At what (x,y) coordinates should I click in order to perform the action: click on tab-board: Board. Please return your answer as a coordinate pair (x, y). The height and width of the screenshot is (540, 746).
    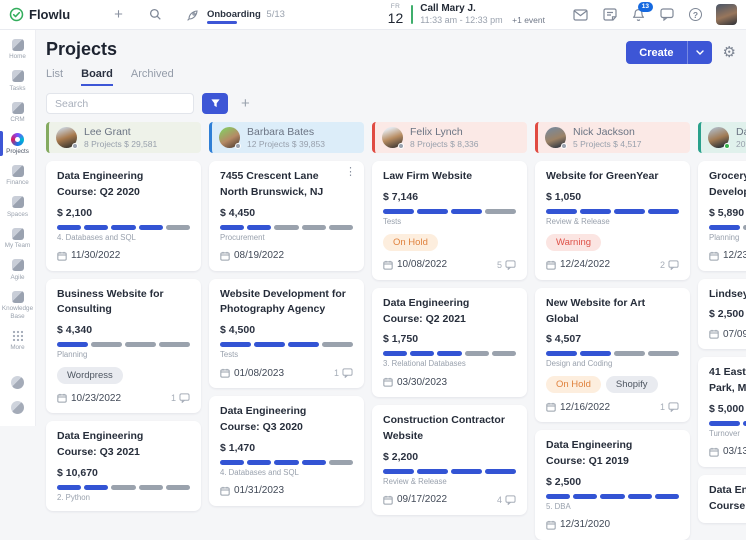
    Looking at the image, I should click on (97, 77).